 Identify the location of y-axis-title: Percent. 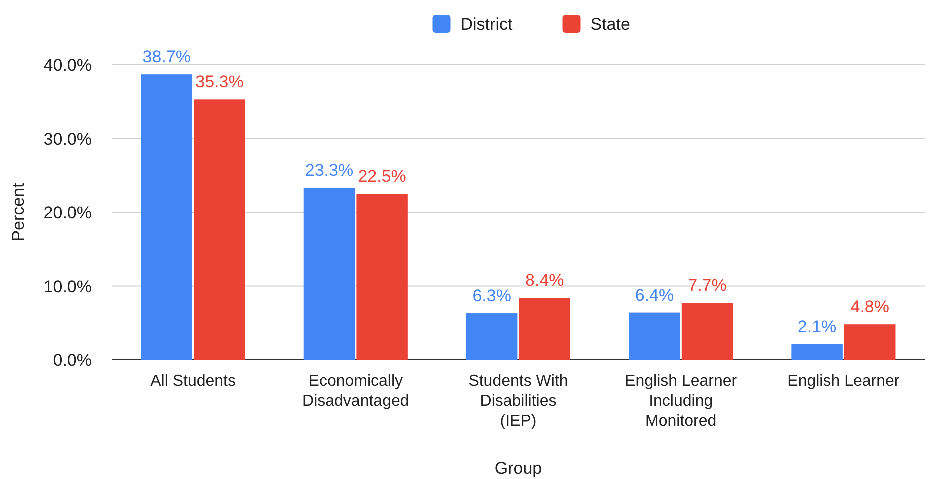
(18, 212).